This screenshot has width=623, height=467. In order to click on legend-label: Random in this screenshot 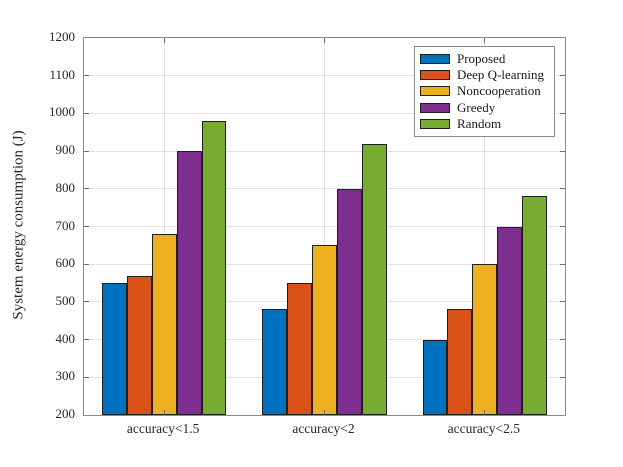, I will do `click(479, 123)`.